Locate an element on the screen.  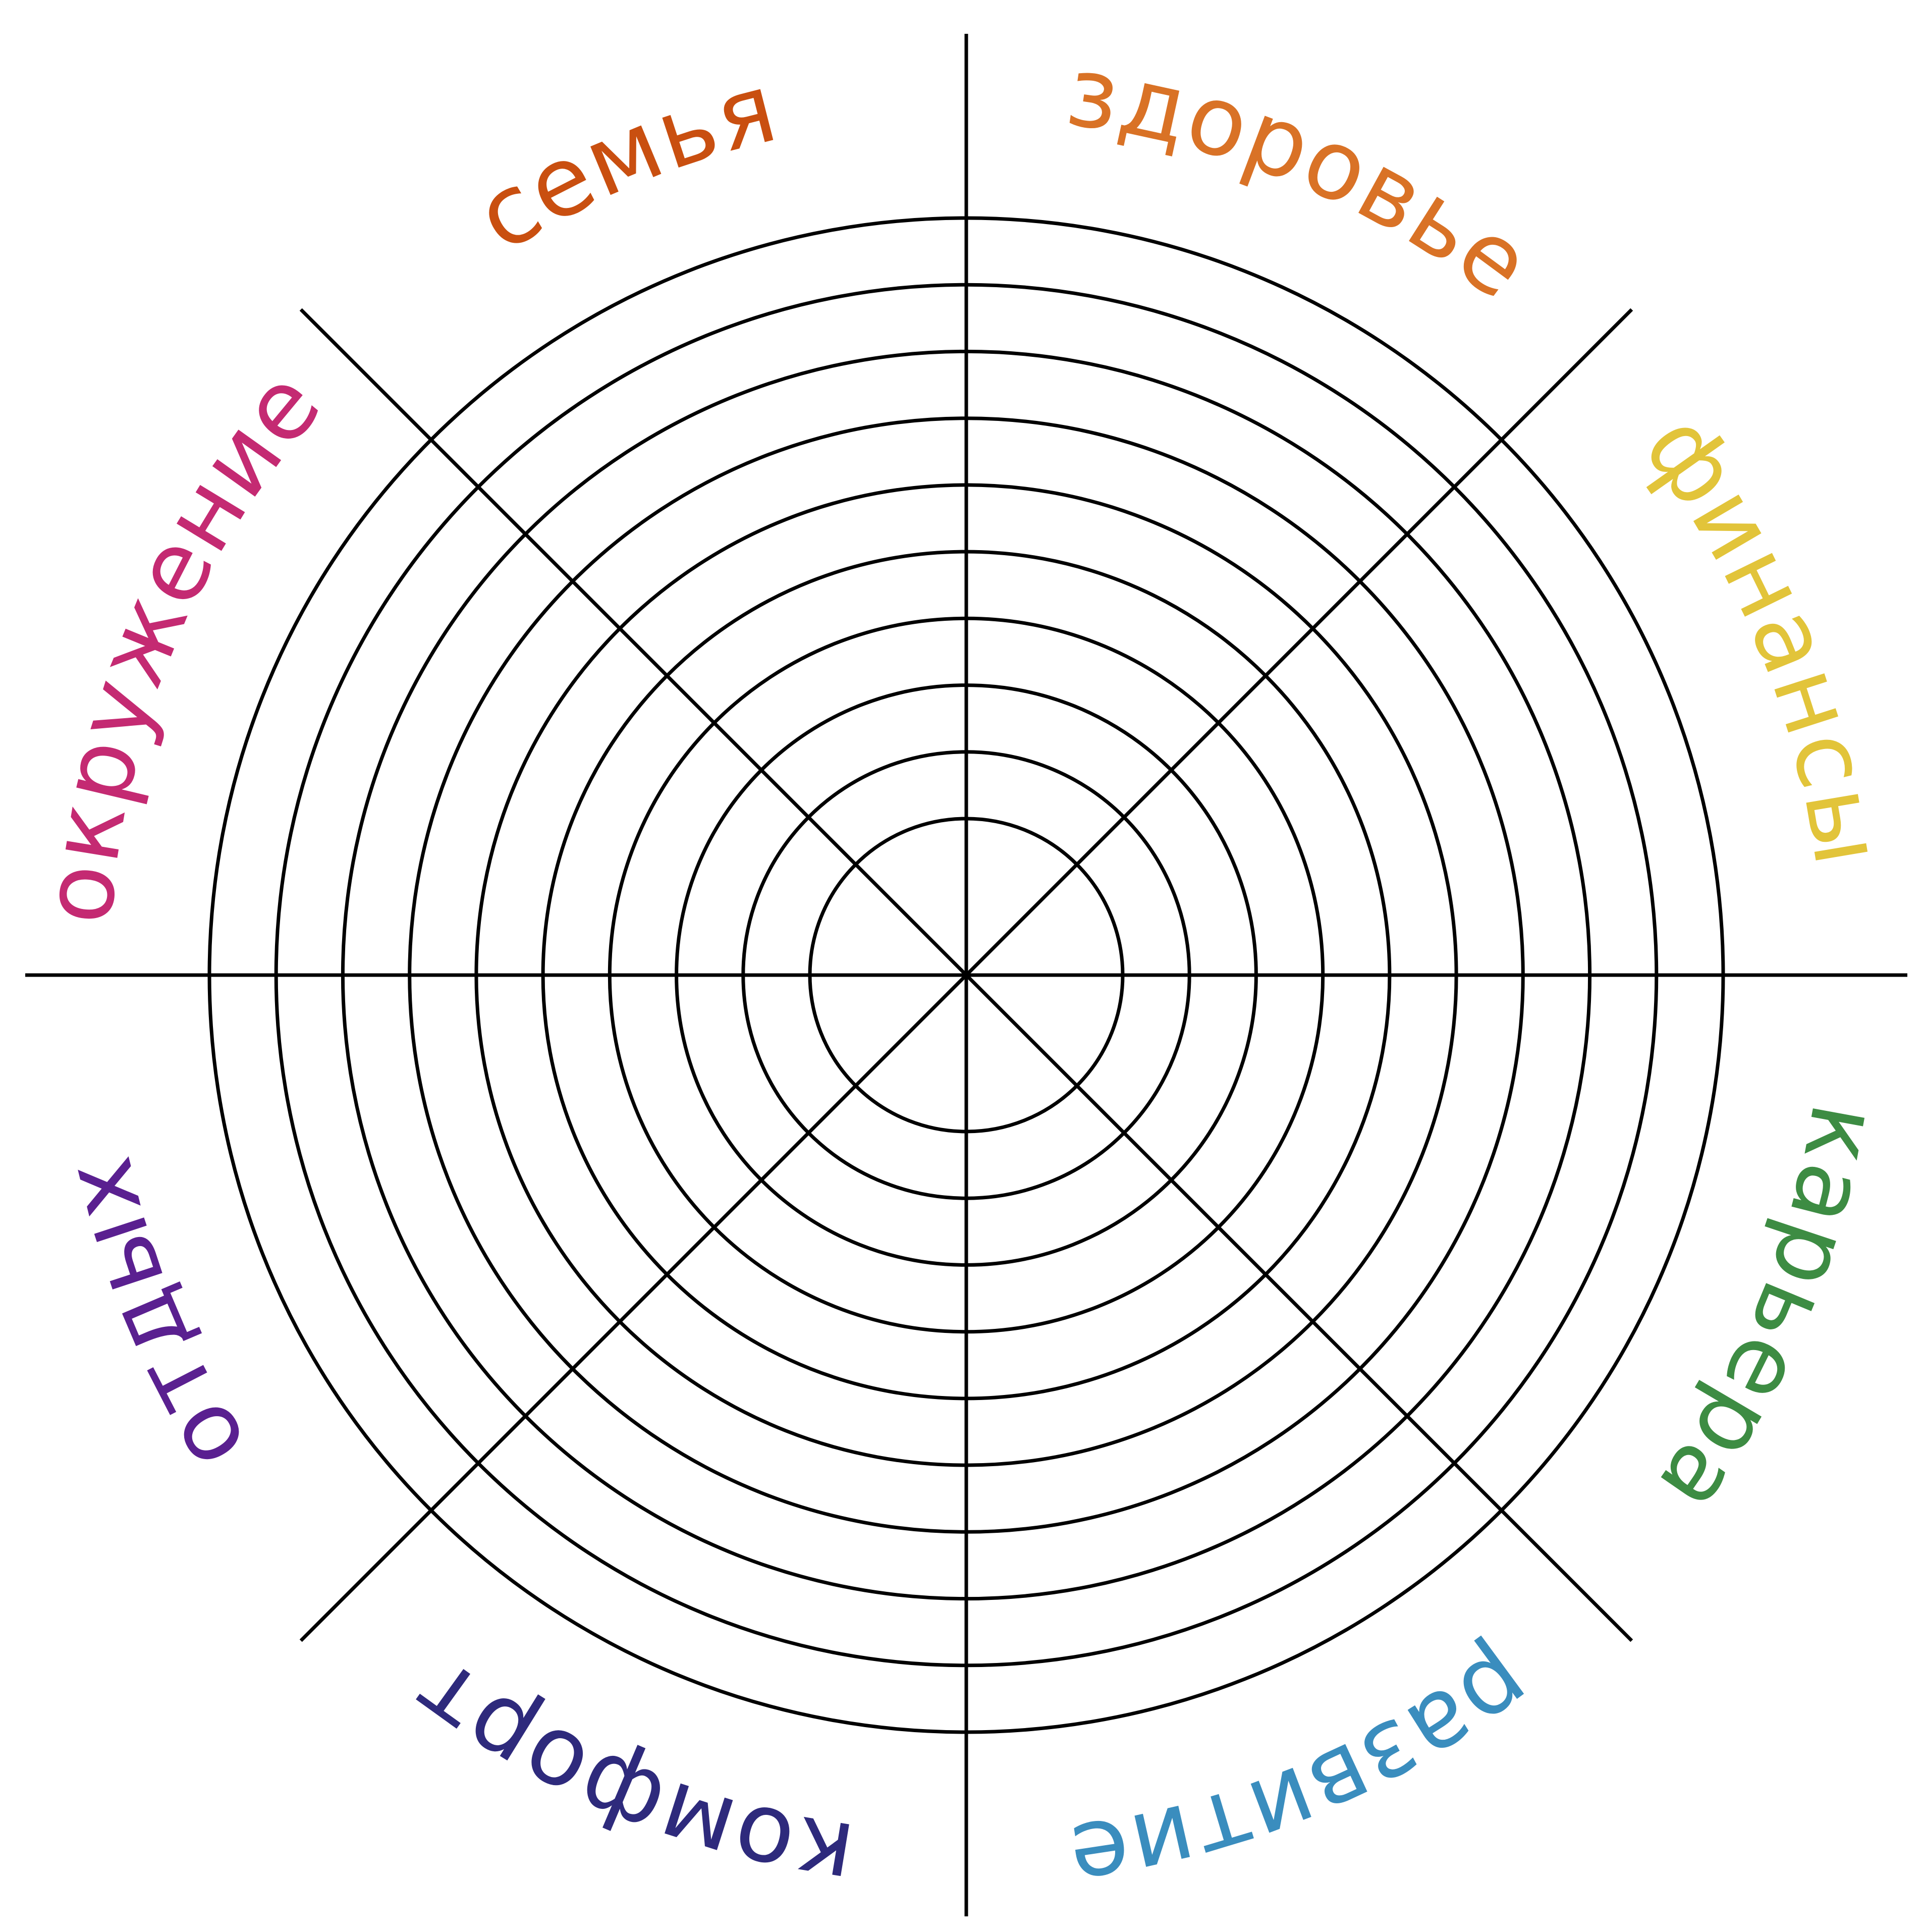
sector-label-8: семья is located at coordinates (623, 162).